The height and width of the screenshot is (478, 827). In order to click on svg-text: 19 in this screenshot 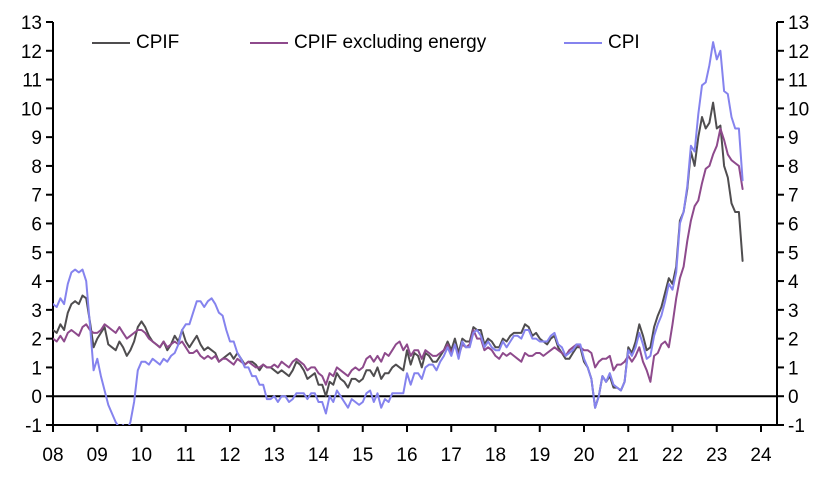, I will do `click(539, 455)`.